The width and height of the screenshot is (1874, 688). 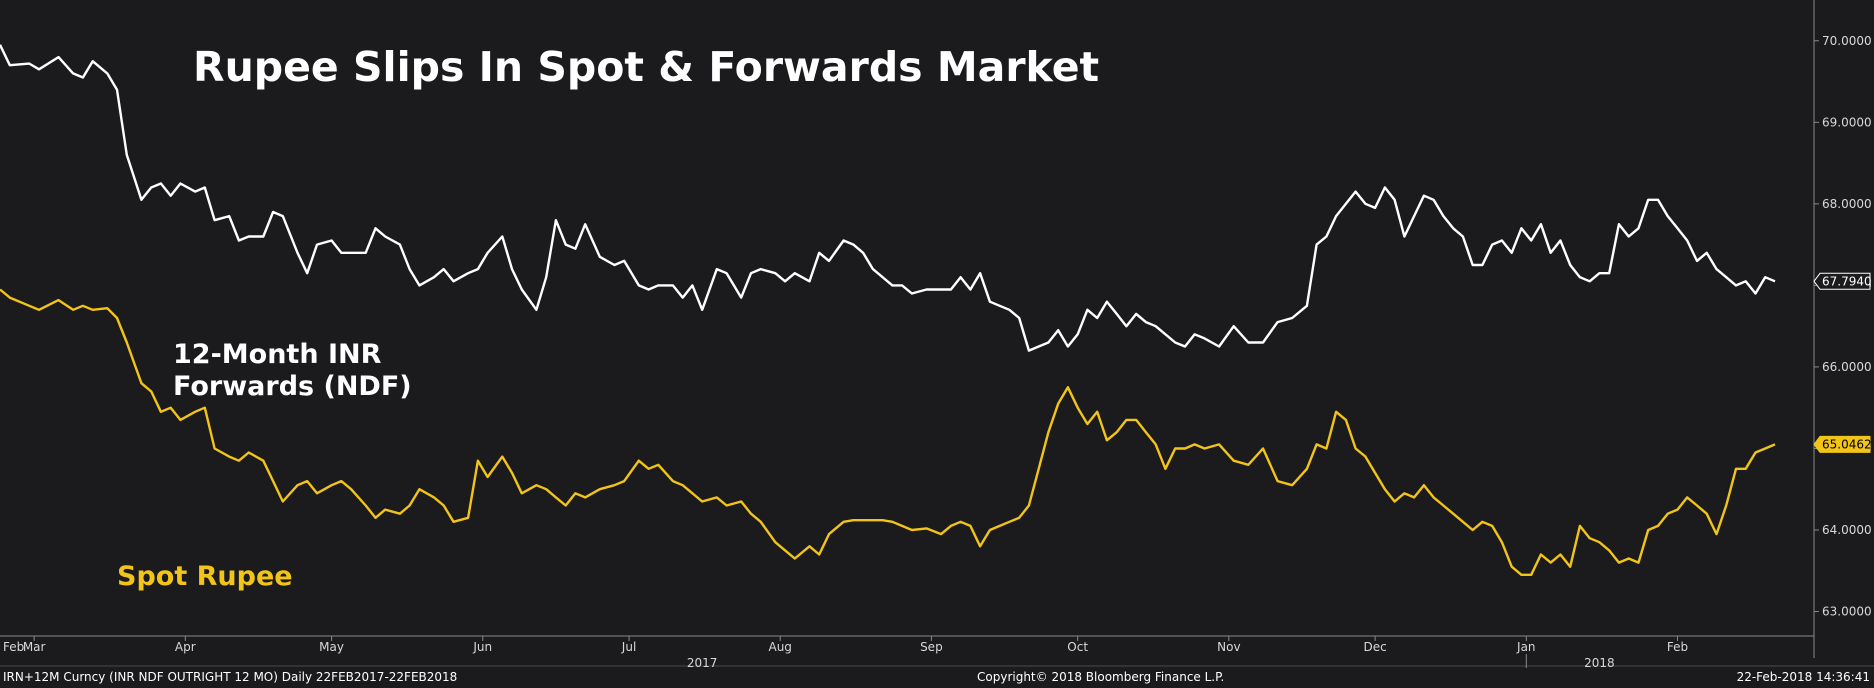 What do you see at coordinates (482, 647) in the screenshot?
I see `x-tick-label: Jun` at bounding box center [482, 647].